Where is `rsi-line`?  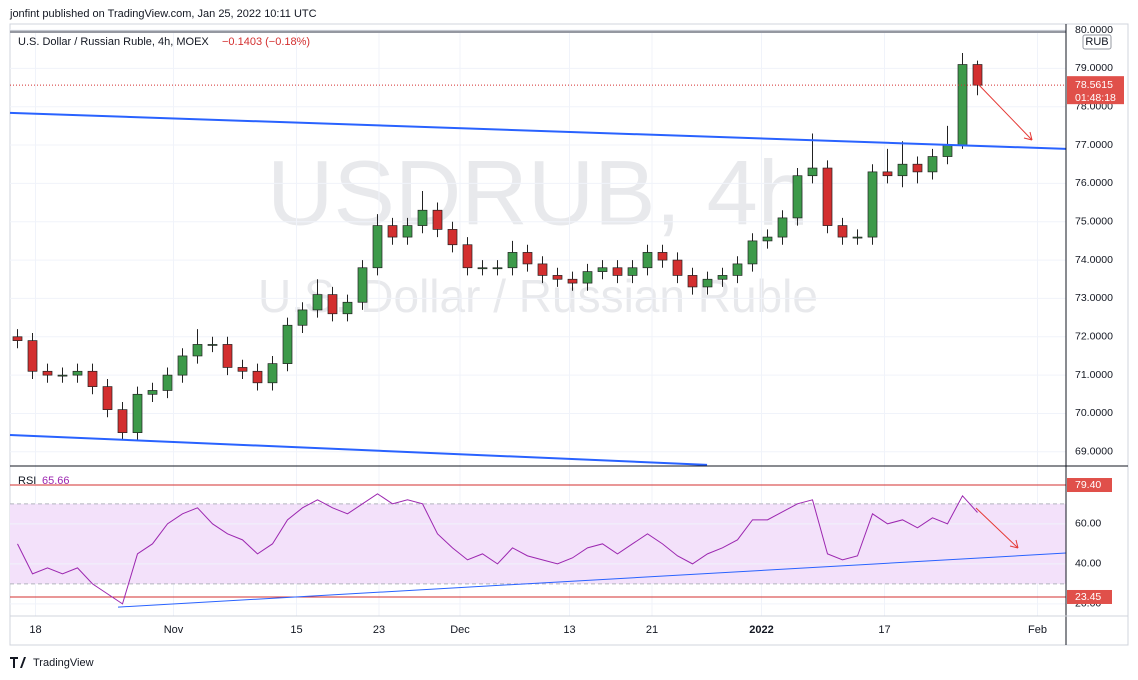 rsi-line is located at coordinates (497, 549).